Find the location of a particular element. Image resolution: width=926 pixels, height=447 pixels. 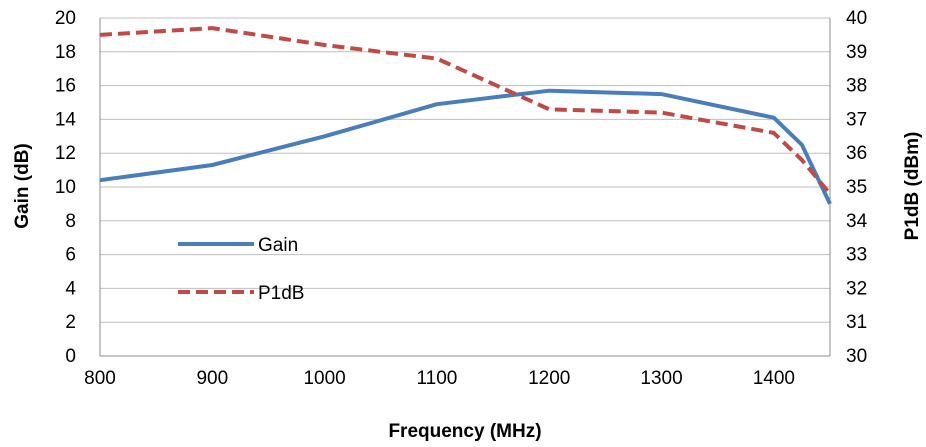

x-axis-ticks: 800 900 1000 1100 1200 1300 1400 is located at coordinates (439, 378).